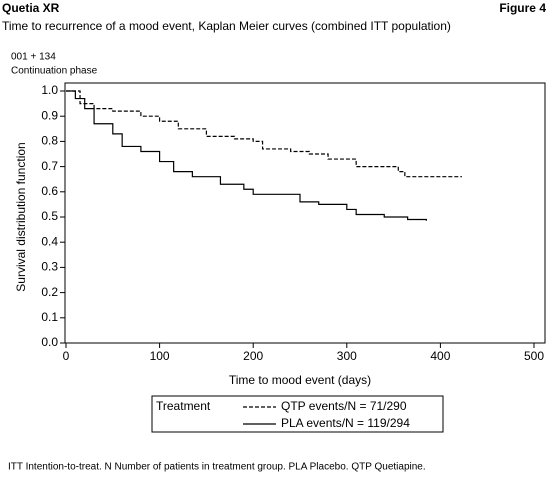  Describe the element at coordinates (300, 380) in the screenshot. I see `x-axis-label: Time to mood event (days)` at that location.